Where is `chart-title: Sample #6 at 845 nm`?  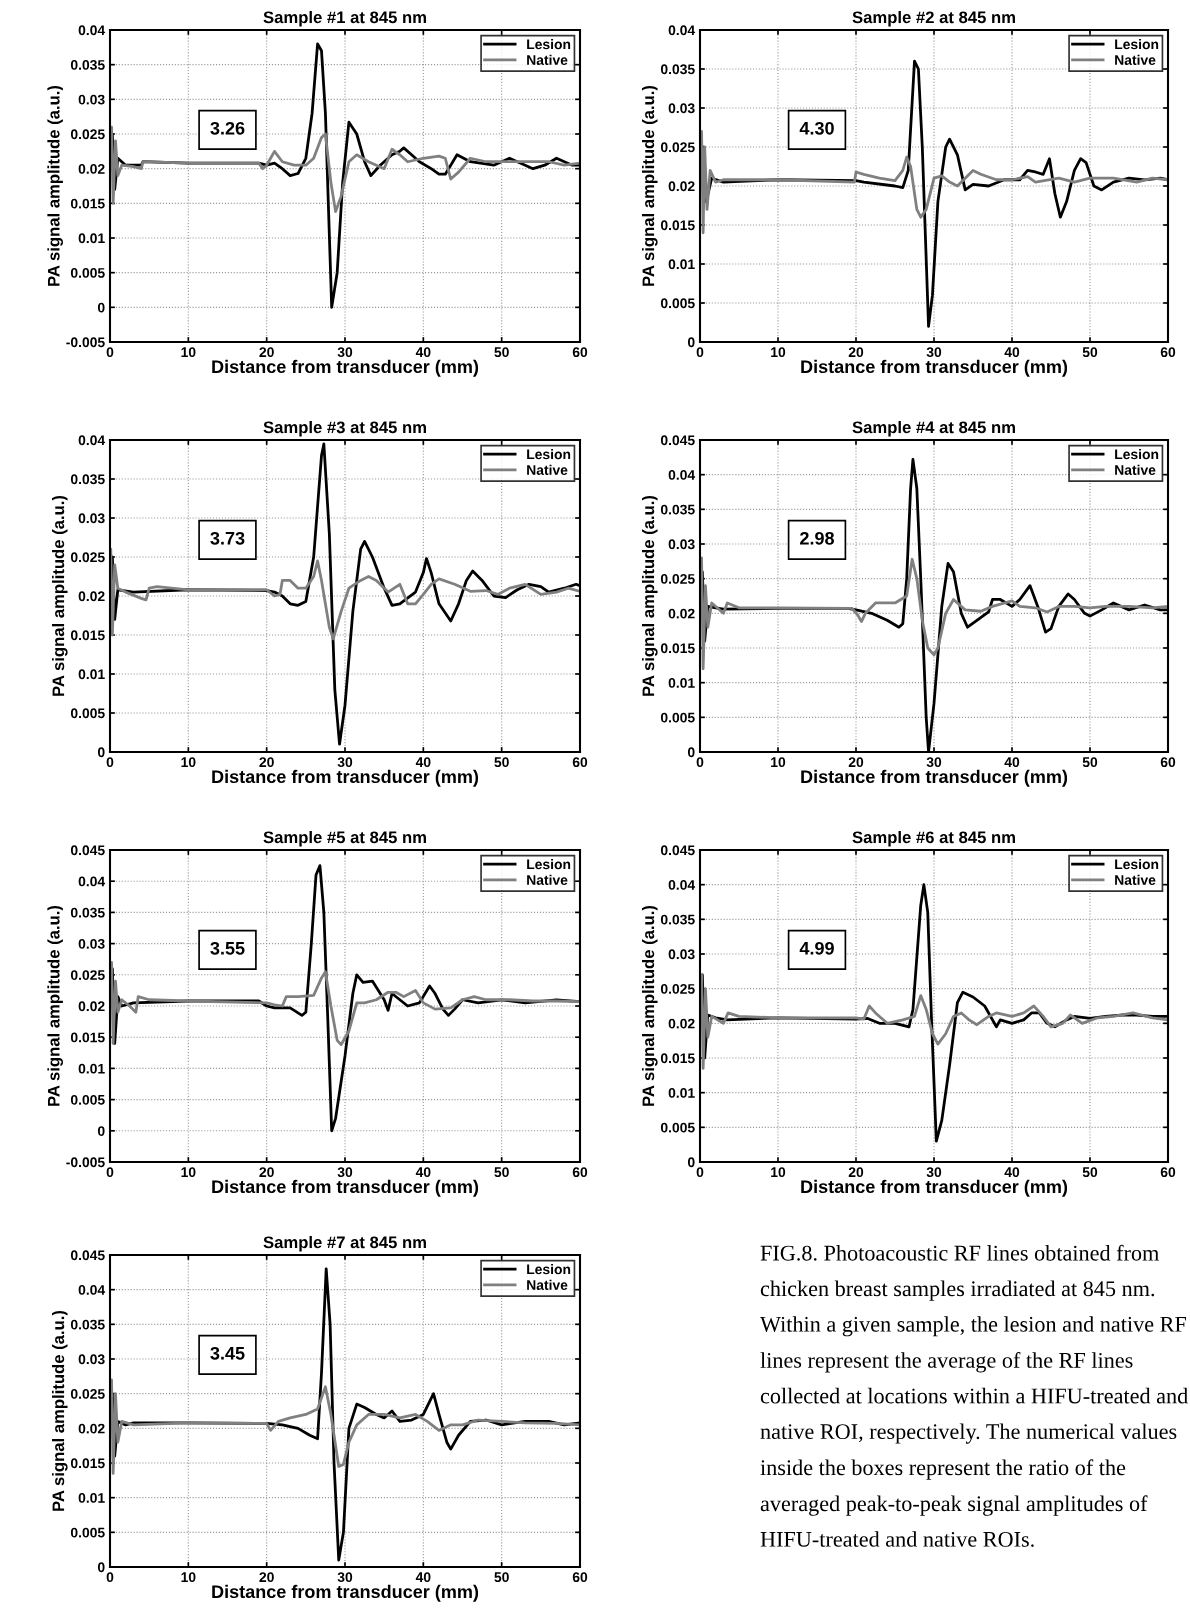
chart-title: Sample #6 at 845 nm is located at coordinates (933, 838).